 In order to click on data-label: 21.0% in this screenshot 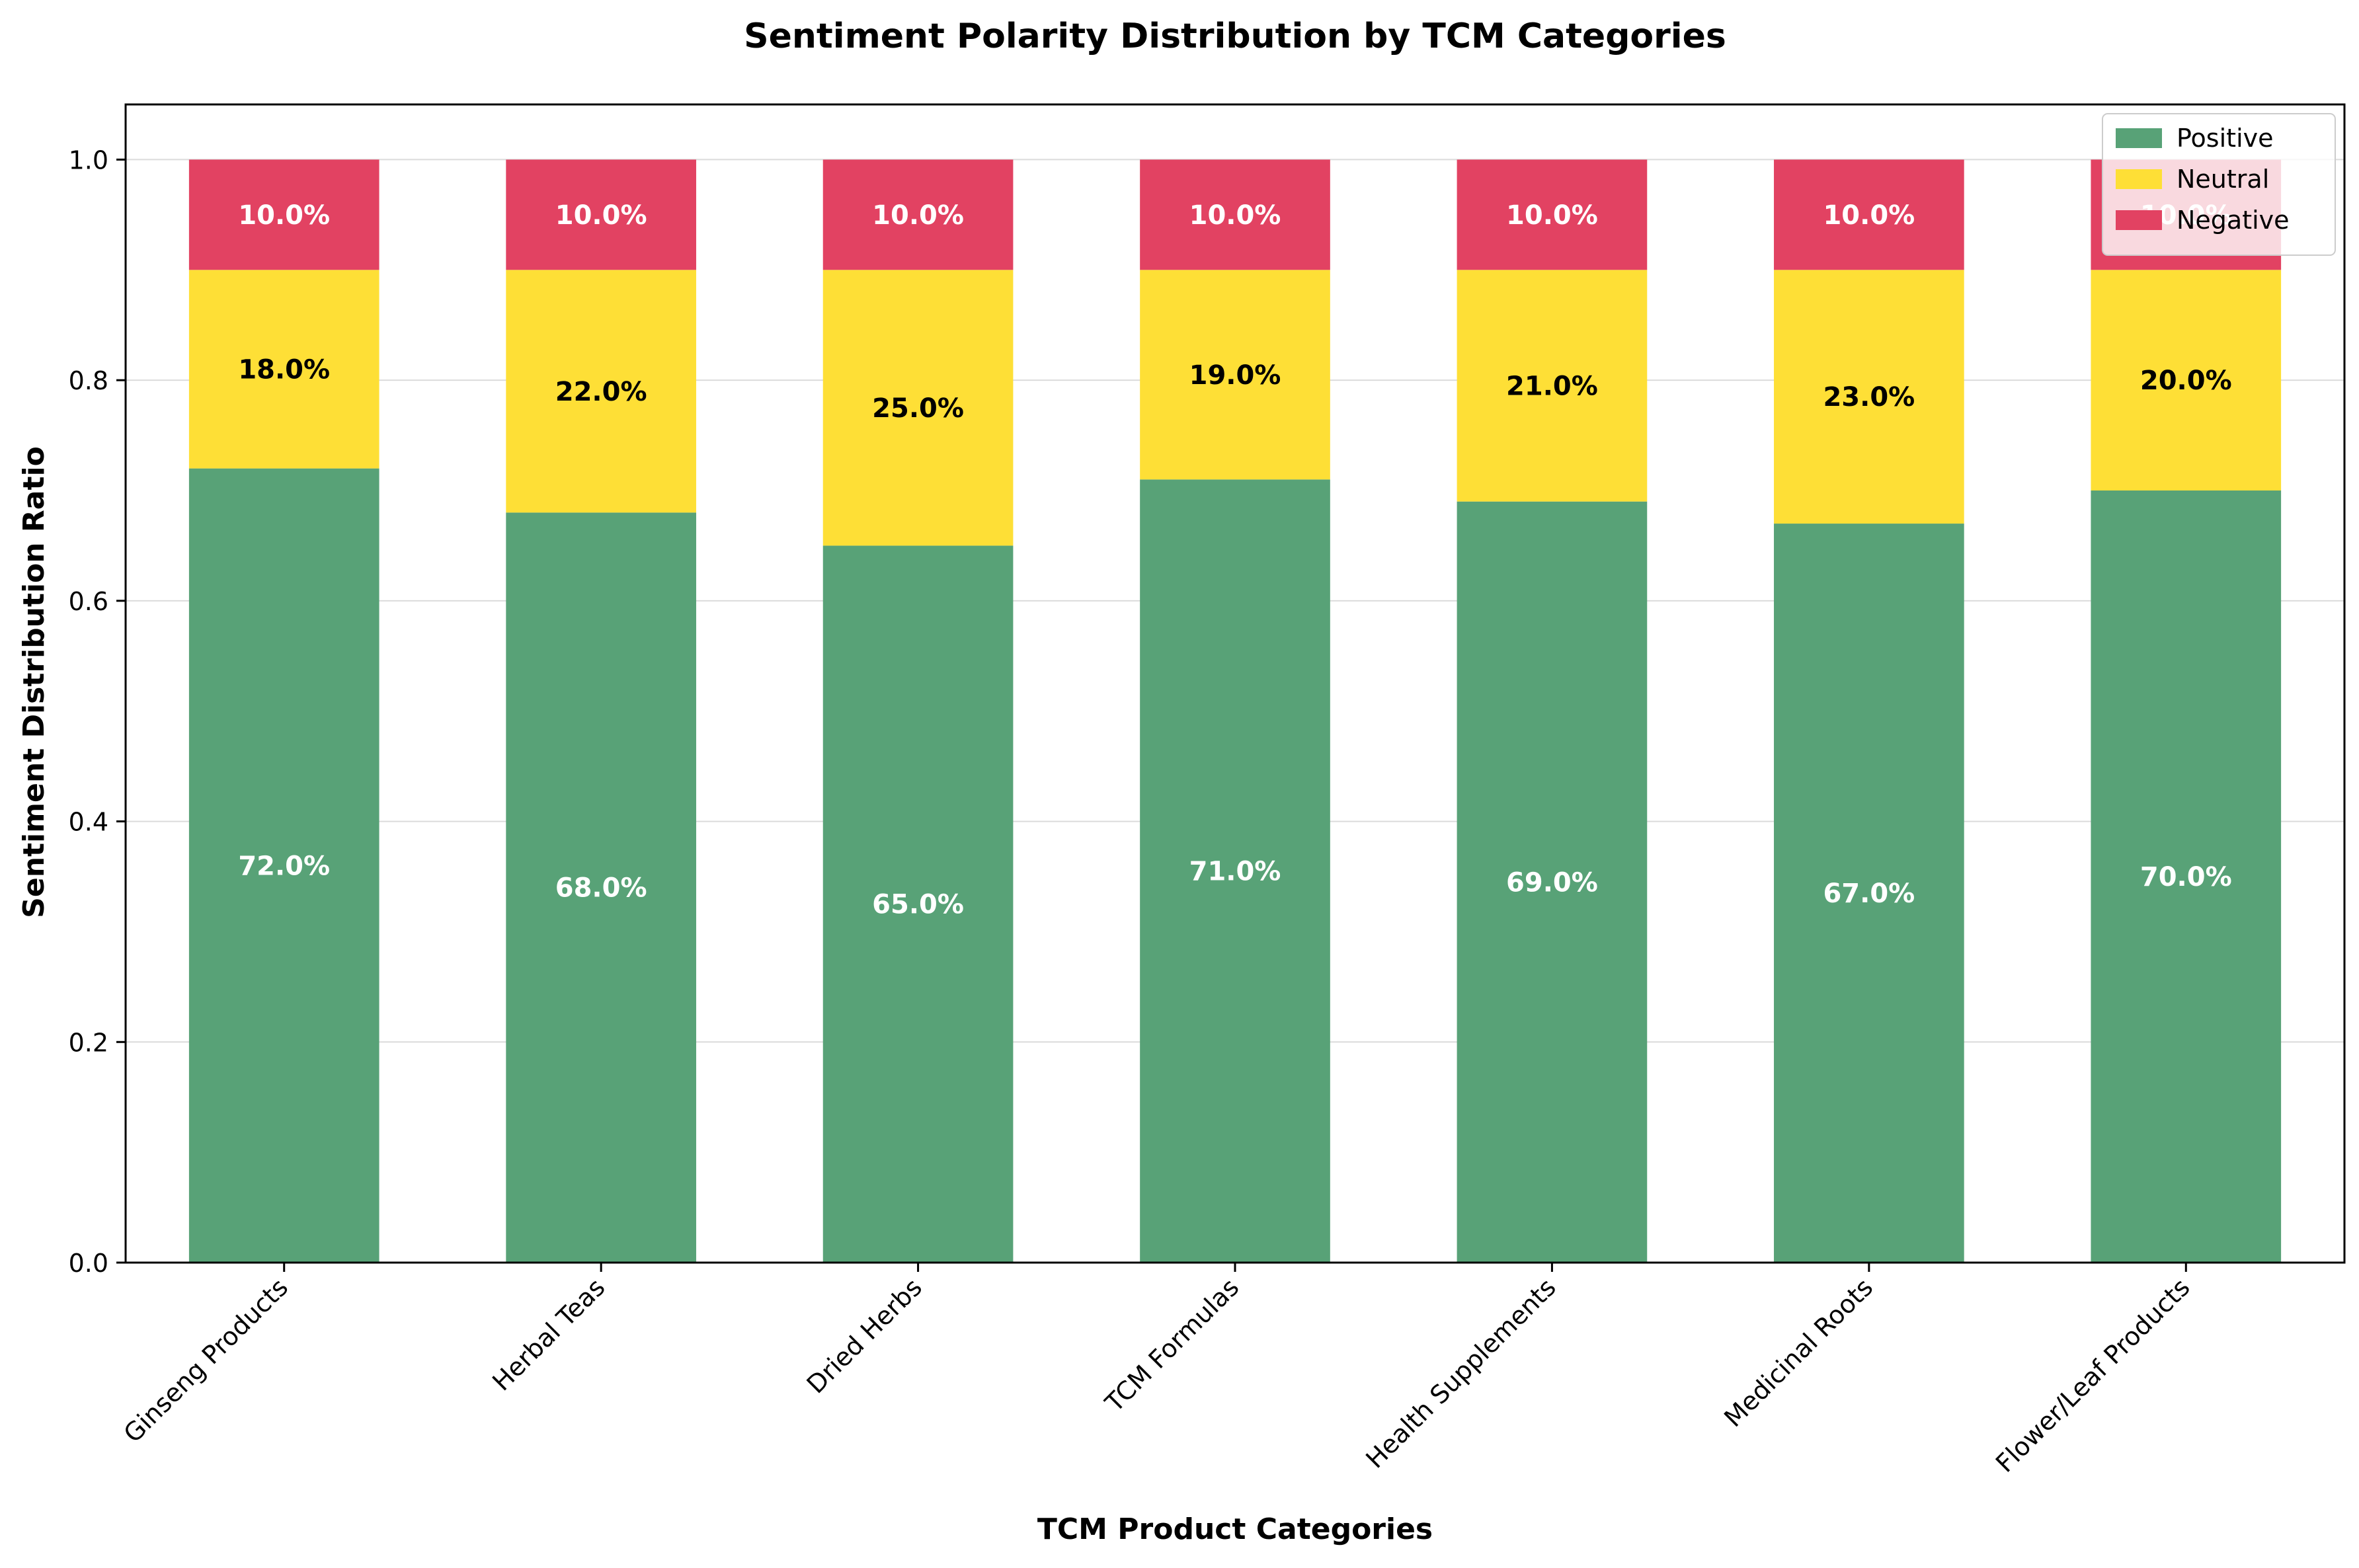, I will do `click(1552, 386)`.